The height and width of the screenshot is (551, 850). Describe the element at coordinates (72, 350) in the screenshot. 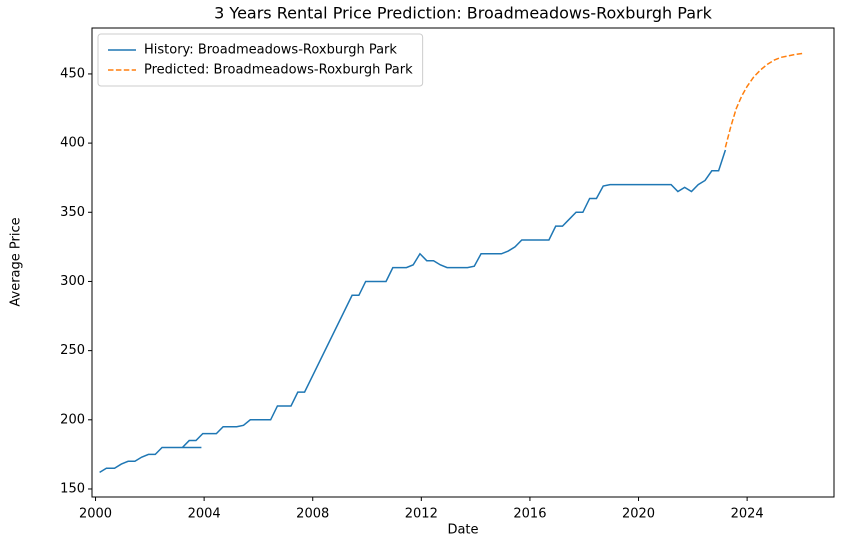

I see `y-tick-label: 250` at that location.